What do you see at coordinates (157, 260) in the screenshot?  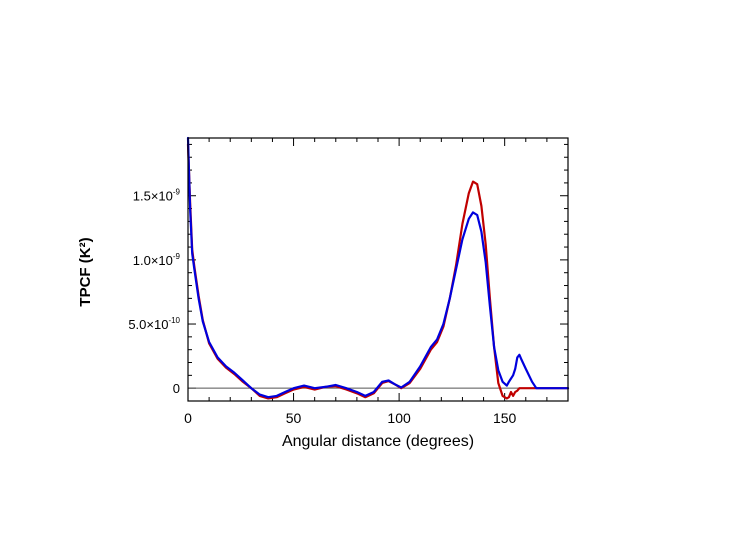 I see `y-tick-label: 1.0×10⁻⁹` at bounding box center [157, 260].